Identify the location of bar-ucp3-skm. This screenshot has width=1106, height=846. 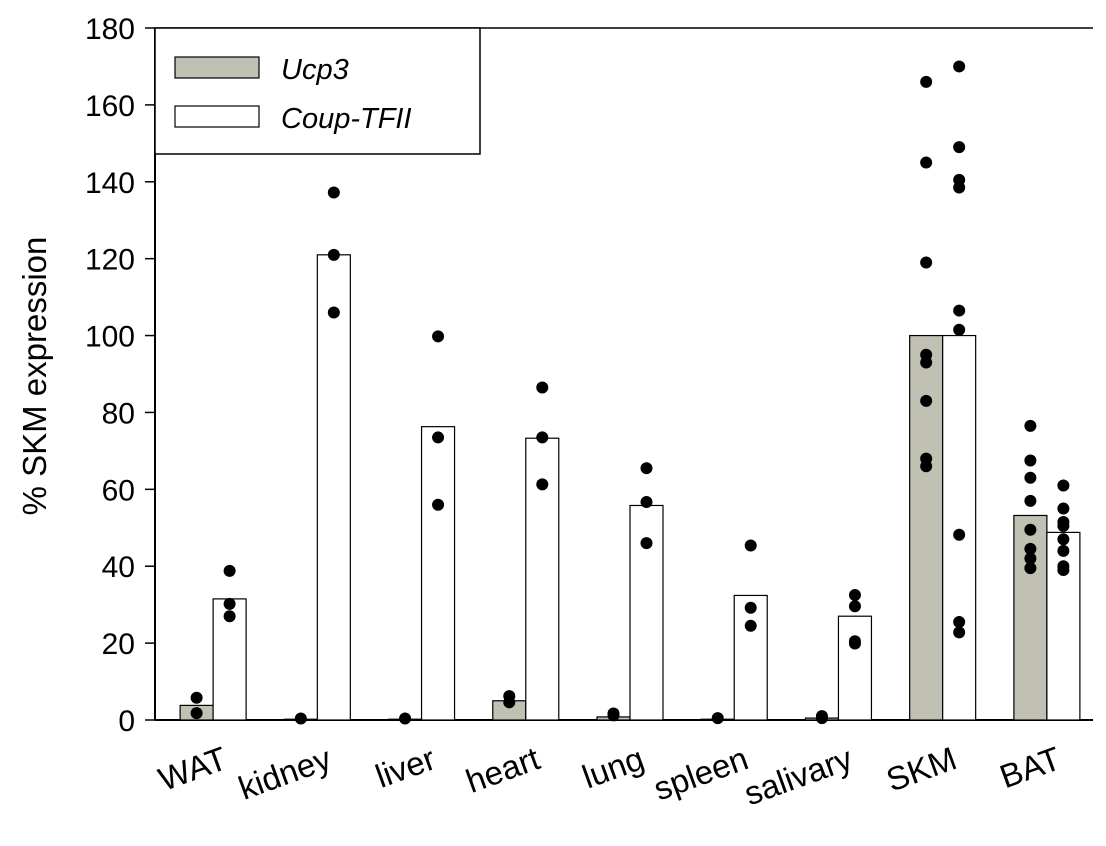
(926, 527).